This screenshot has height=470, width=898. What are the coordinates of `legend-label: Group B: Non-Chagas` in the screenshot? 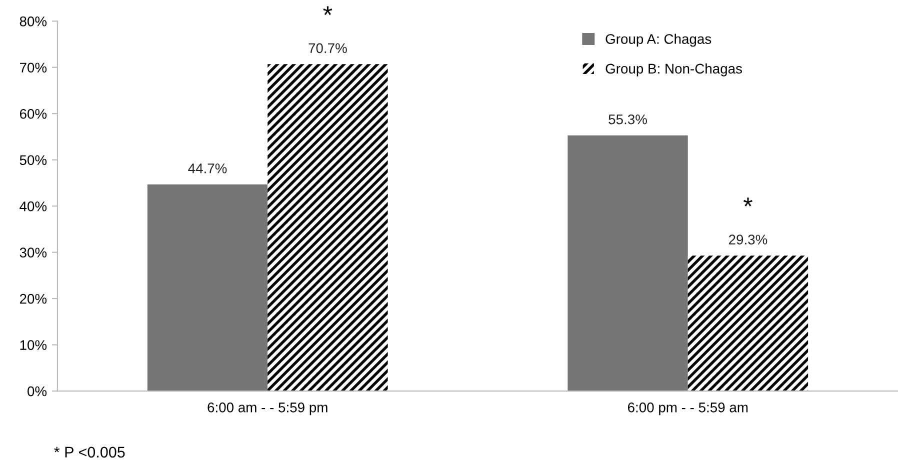 It's located at (674, 69).